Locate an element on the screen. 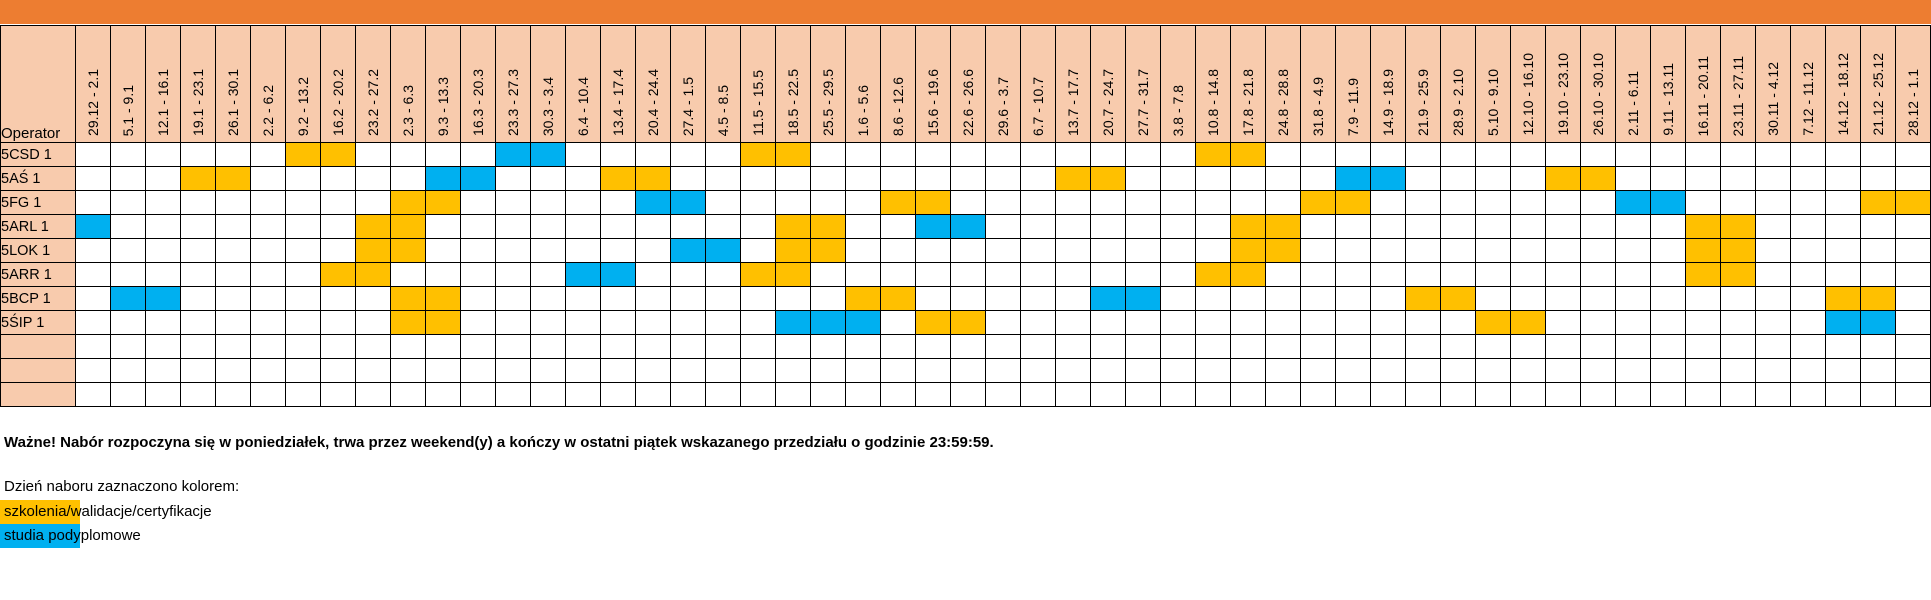 The height and width of the screenshot is (600, 1931). week-label: 28.9 - 2.10 is located at coordinates (1458, 102).